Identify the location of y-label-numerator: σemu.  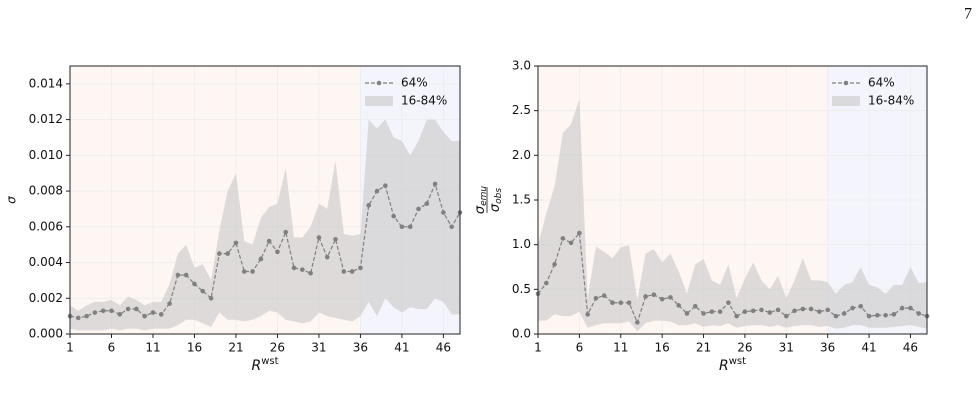
(481, 200).